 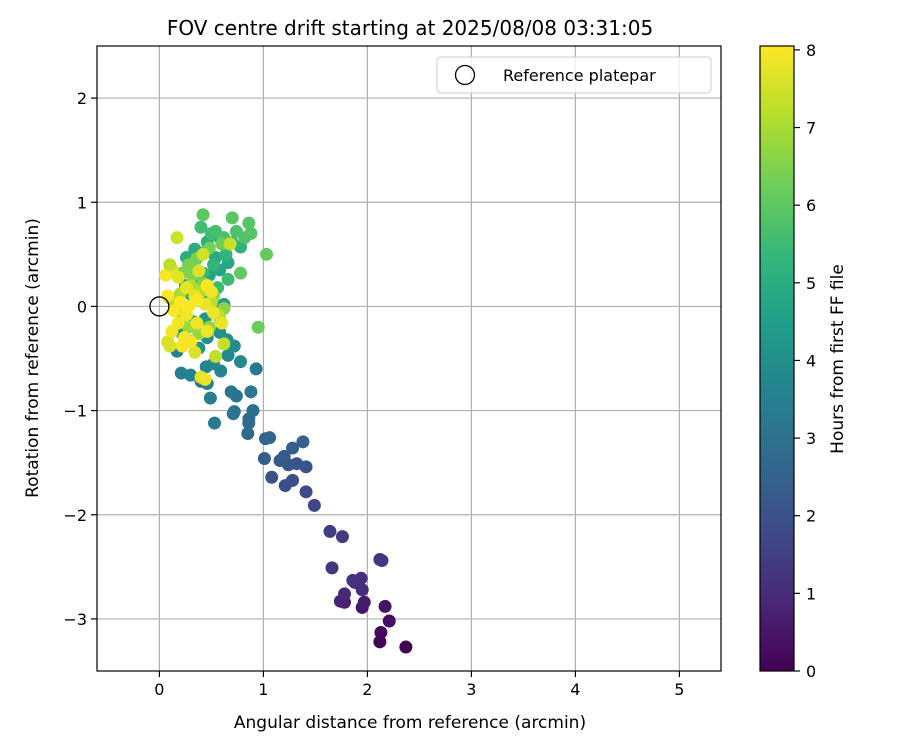 I want to click on reference-marker, so click(x=159, y=306).